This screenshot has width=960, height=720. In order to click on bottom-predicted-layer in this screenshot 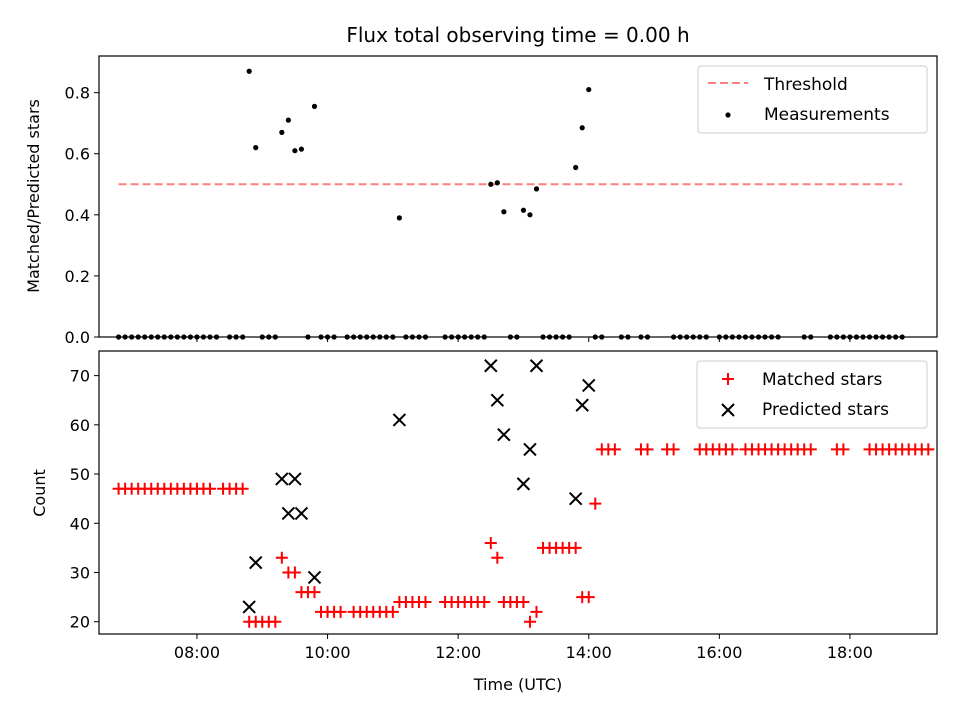, I will do `click(419, 486)`.